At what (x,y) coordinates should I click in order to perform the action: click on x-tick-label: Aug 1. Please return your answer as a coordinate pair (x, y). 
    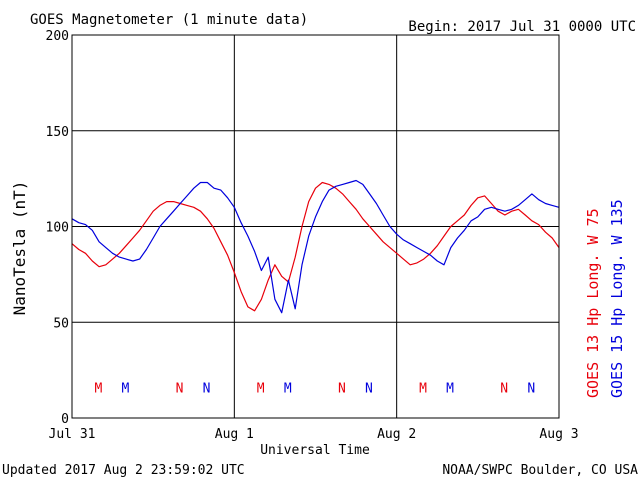
    Looking at the image, I should click on (234, 434).